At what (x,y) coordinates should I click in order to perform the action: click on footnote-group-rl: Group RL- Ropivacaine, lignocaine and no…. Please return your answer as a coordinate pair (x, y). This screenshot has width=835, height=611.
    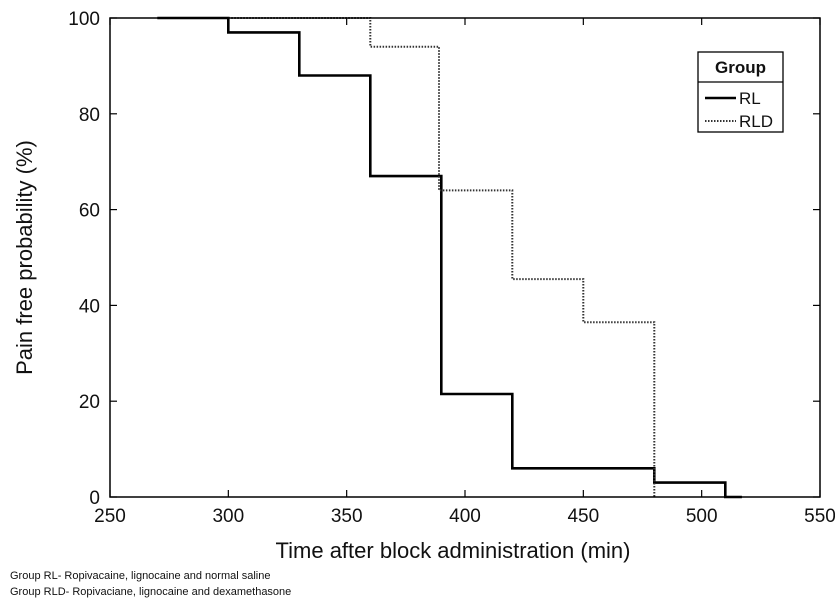
    Looking at the image, I should click on (140, 576).